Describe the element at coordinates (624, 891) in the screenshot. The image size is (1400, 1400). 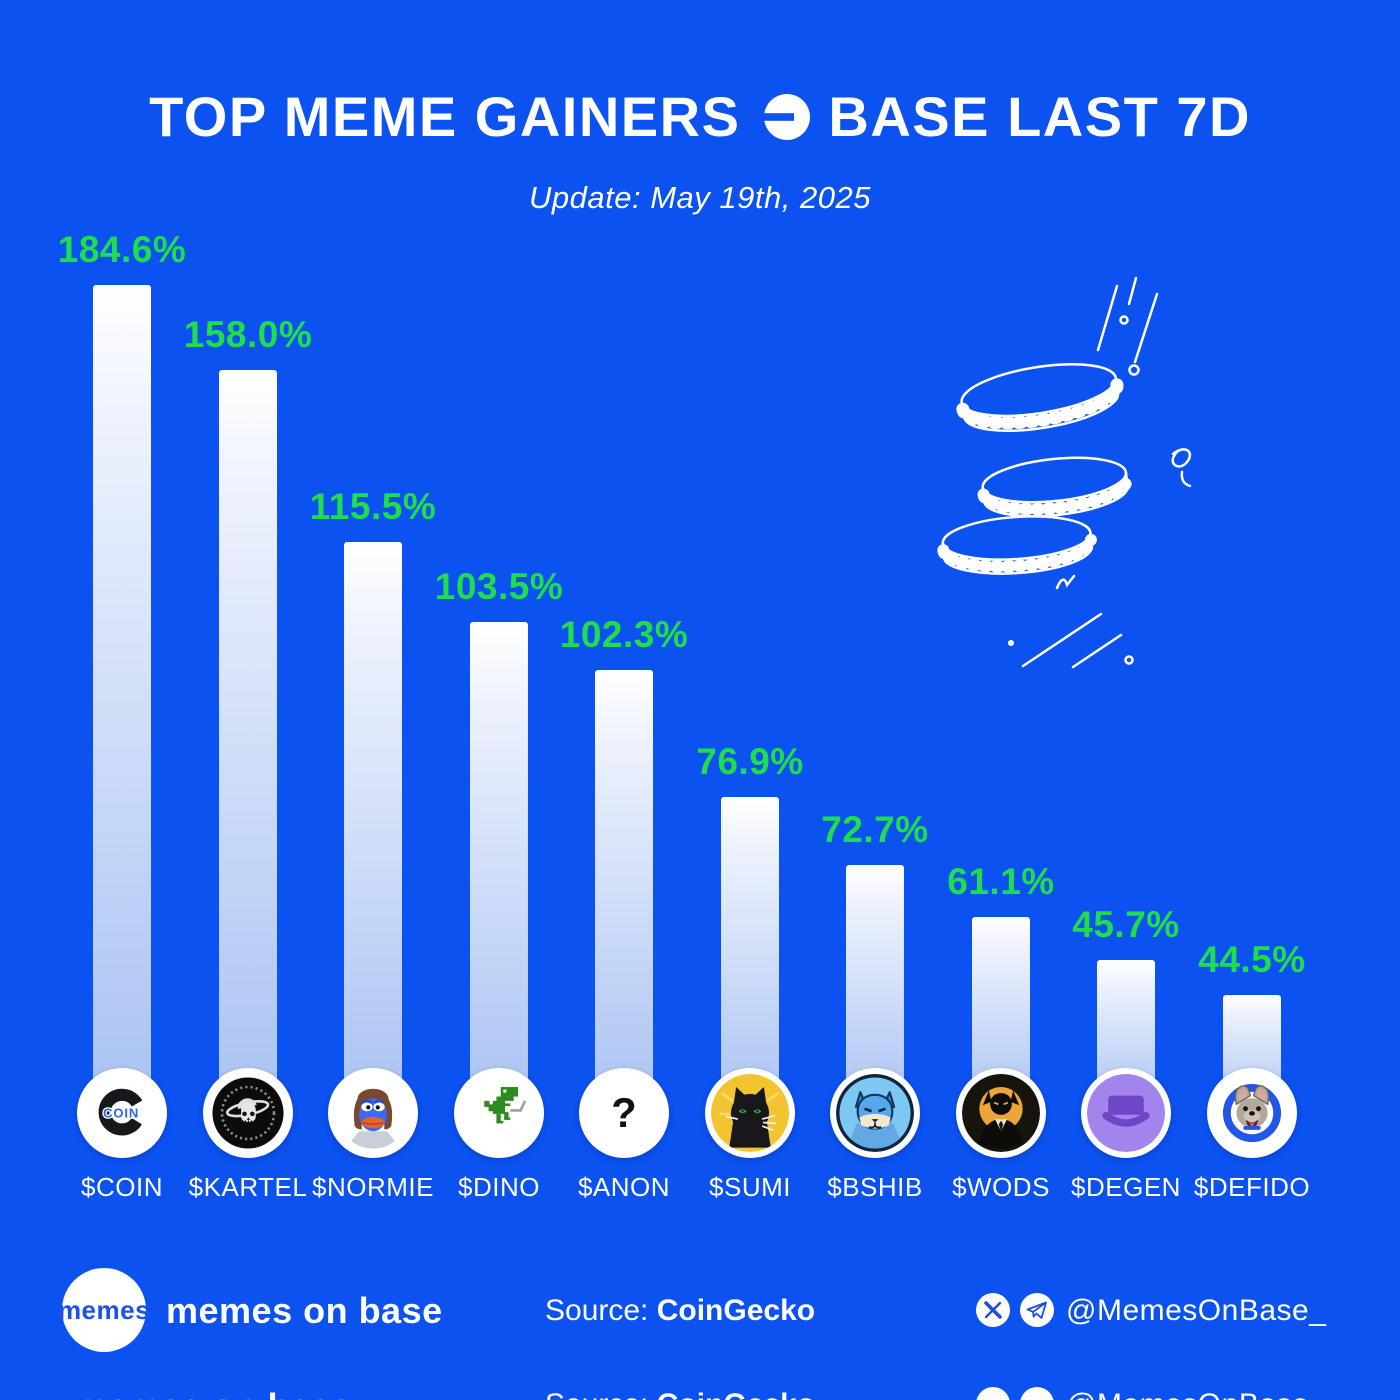
I see `bar-anon` at that location.